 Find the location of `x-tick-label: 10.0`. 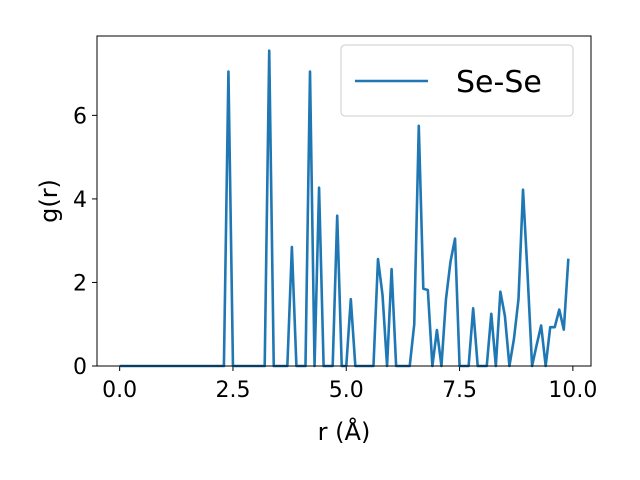

x-tick-label: 10.0 is located at coordinates (572, 390).